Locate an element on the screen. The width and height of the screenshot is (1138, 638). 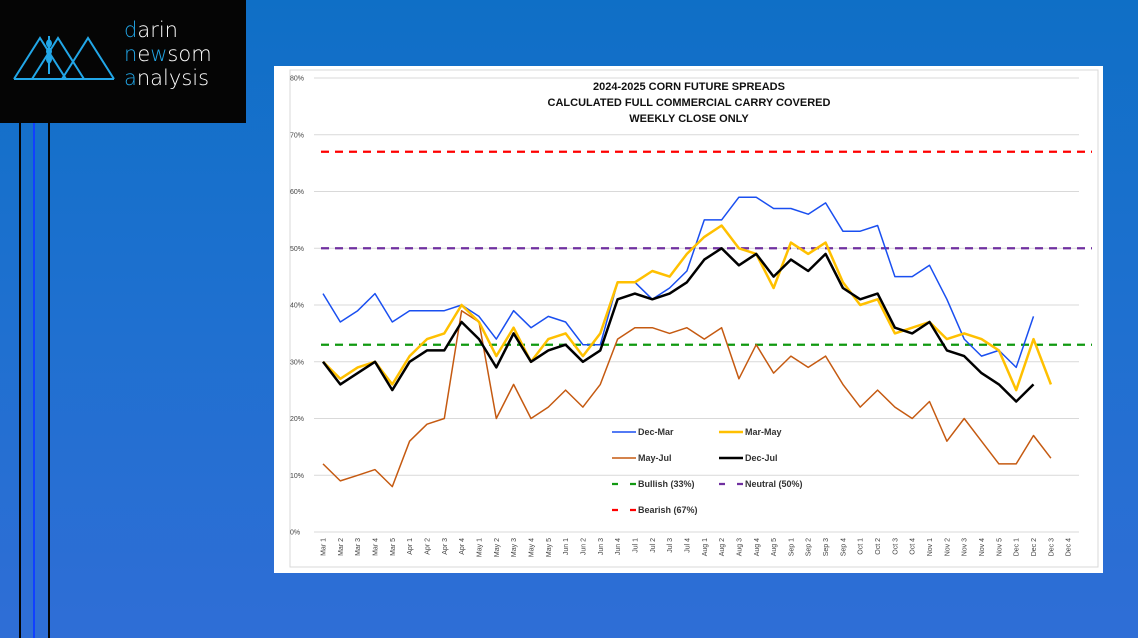
x-tick-label: Nov 3 is located at coordinates (965, 547).